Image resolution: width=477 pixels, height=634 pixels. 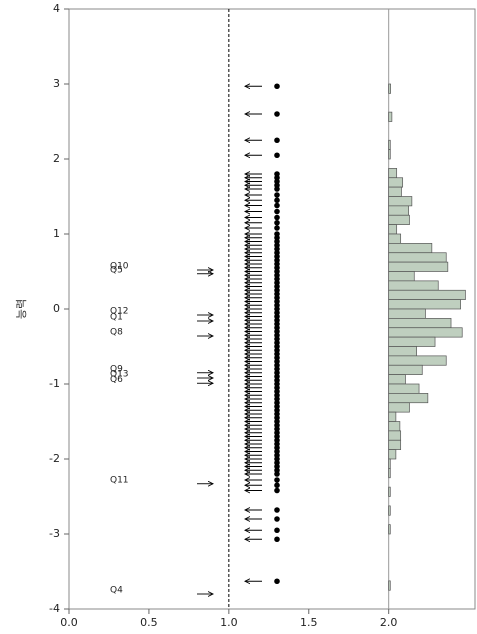 I want to click on y-axis-label: 능력, so click(x=21, y=309).